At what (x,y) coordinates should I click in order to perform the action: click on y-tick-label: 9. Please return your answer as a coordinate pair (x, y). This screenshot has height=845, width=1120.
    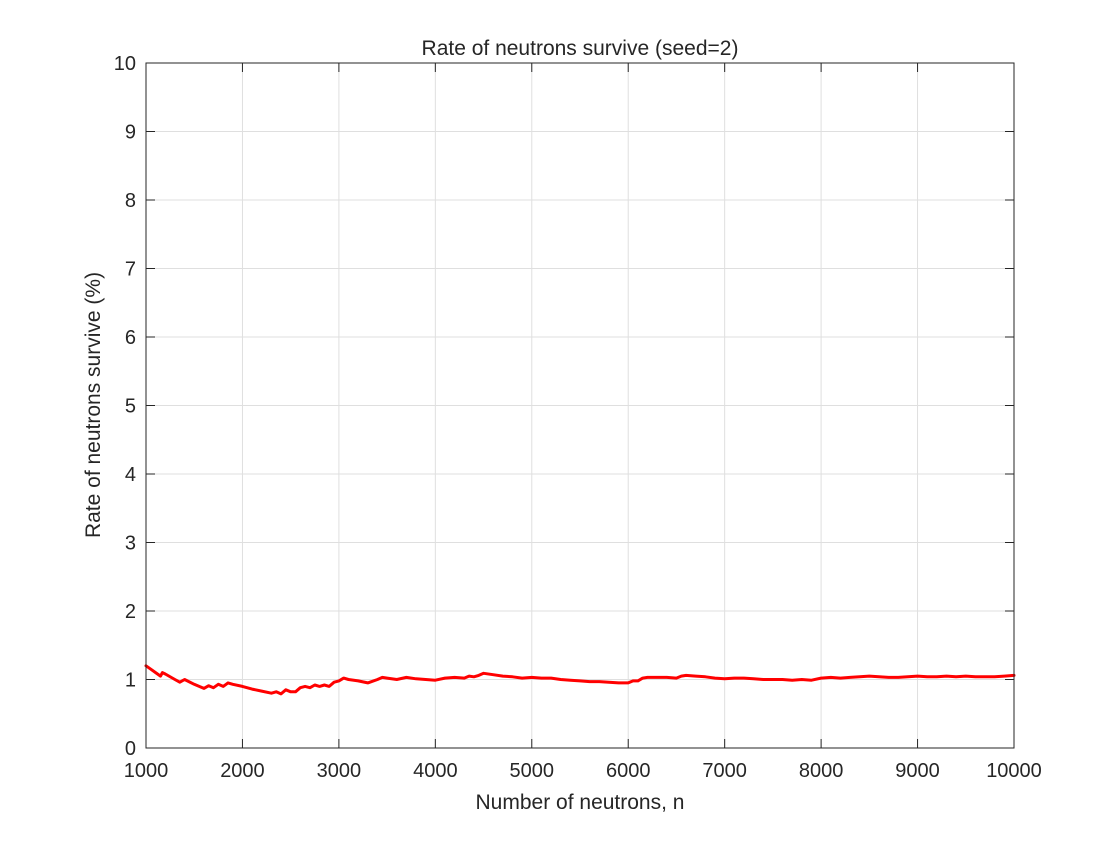
    Looking at the image, I should click on (130, 133).